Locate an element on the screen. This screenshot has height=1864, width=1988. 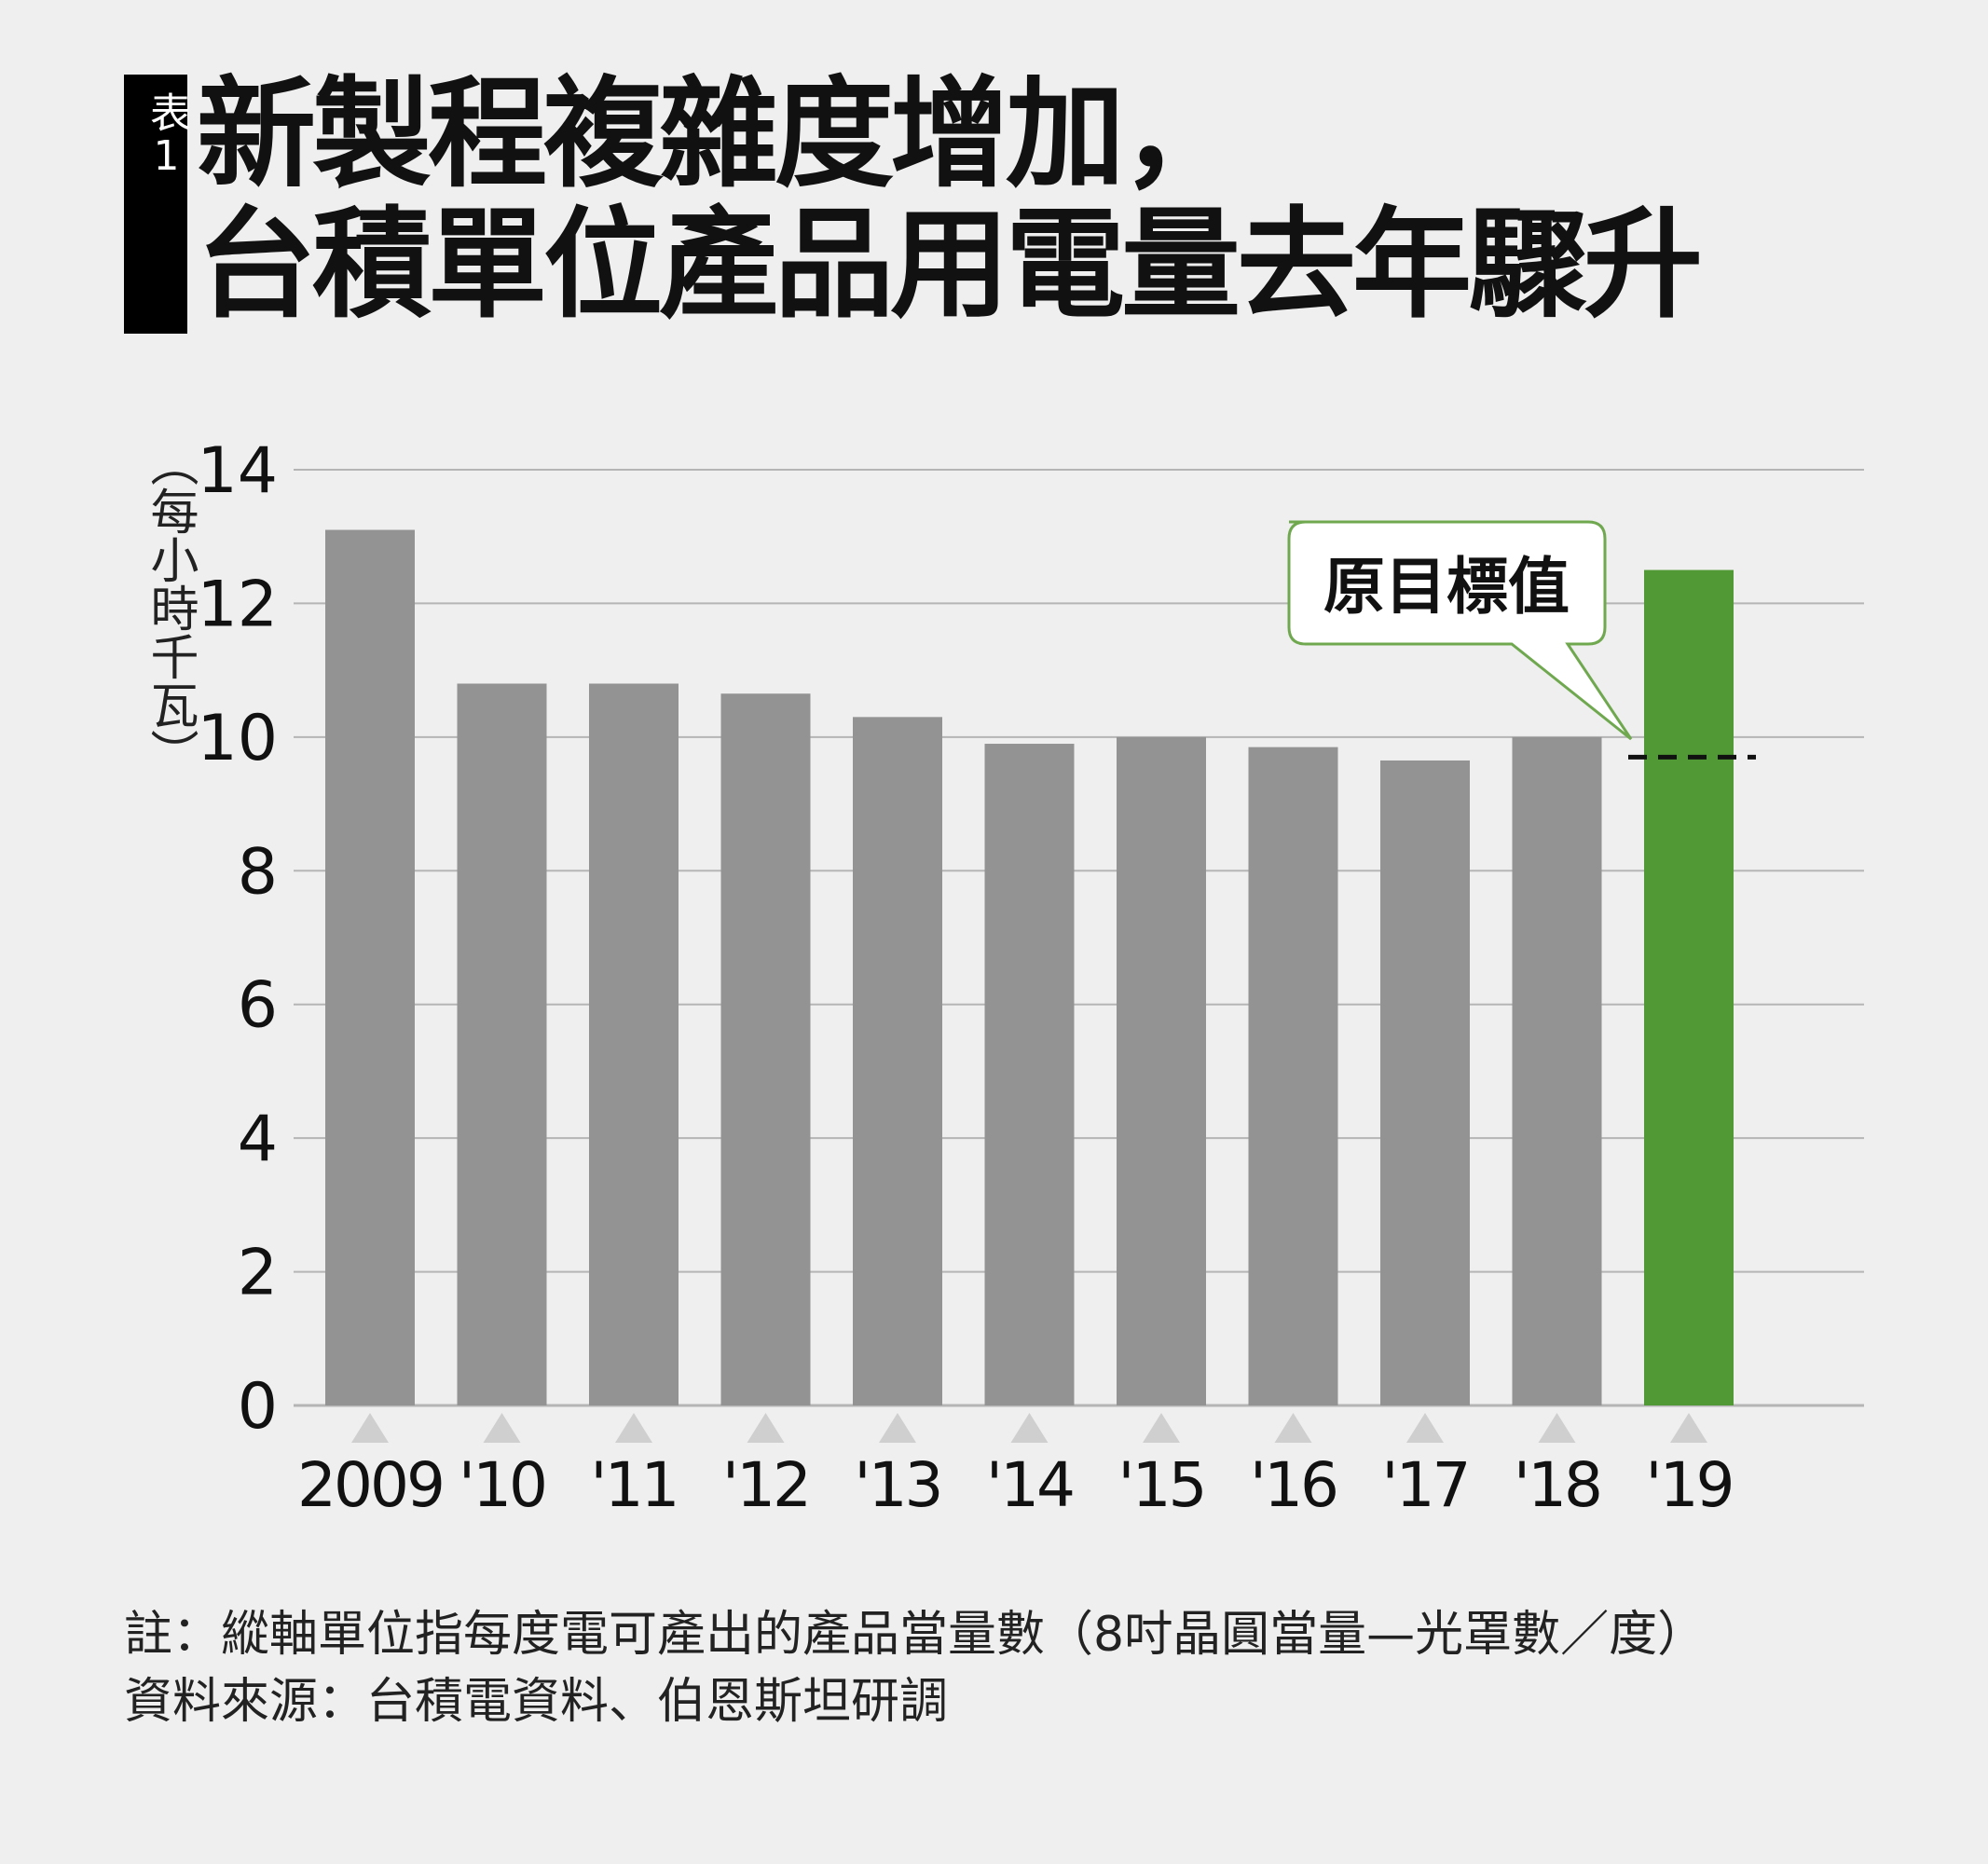
chart-title-line-1: 新製程複雜度增加， is located at coordinates (719, 134).